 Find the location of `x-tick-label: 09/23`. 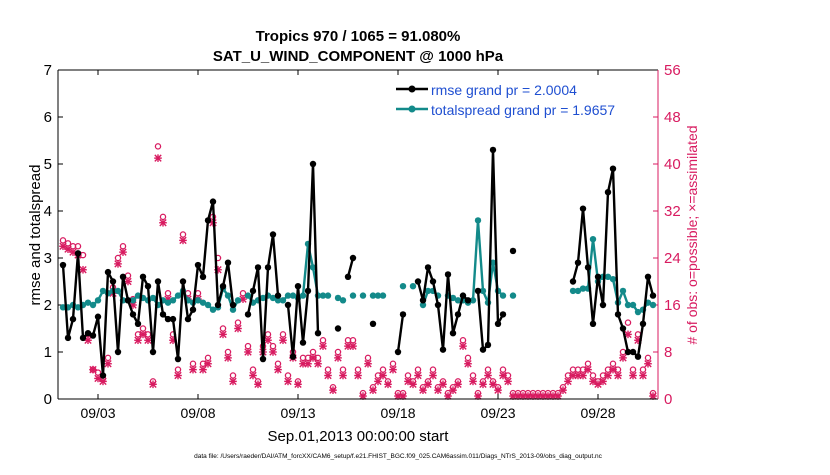

x-tick-label: 09/23 is located at coordinates (497, 413).